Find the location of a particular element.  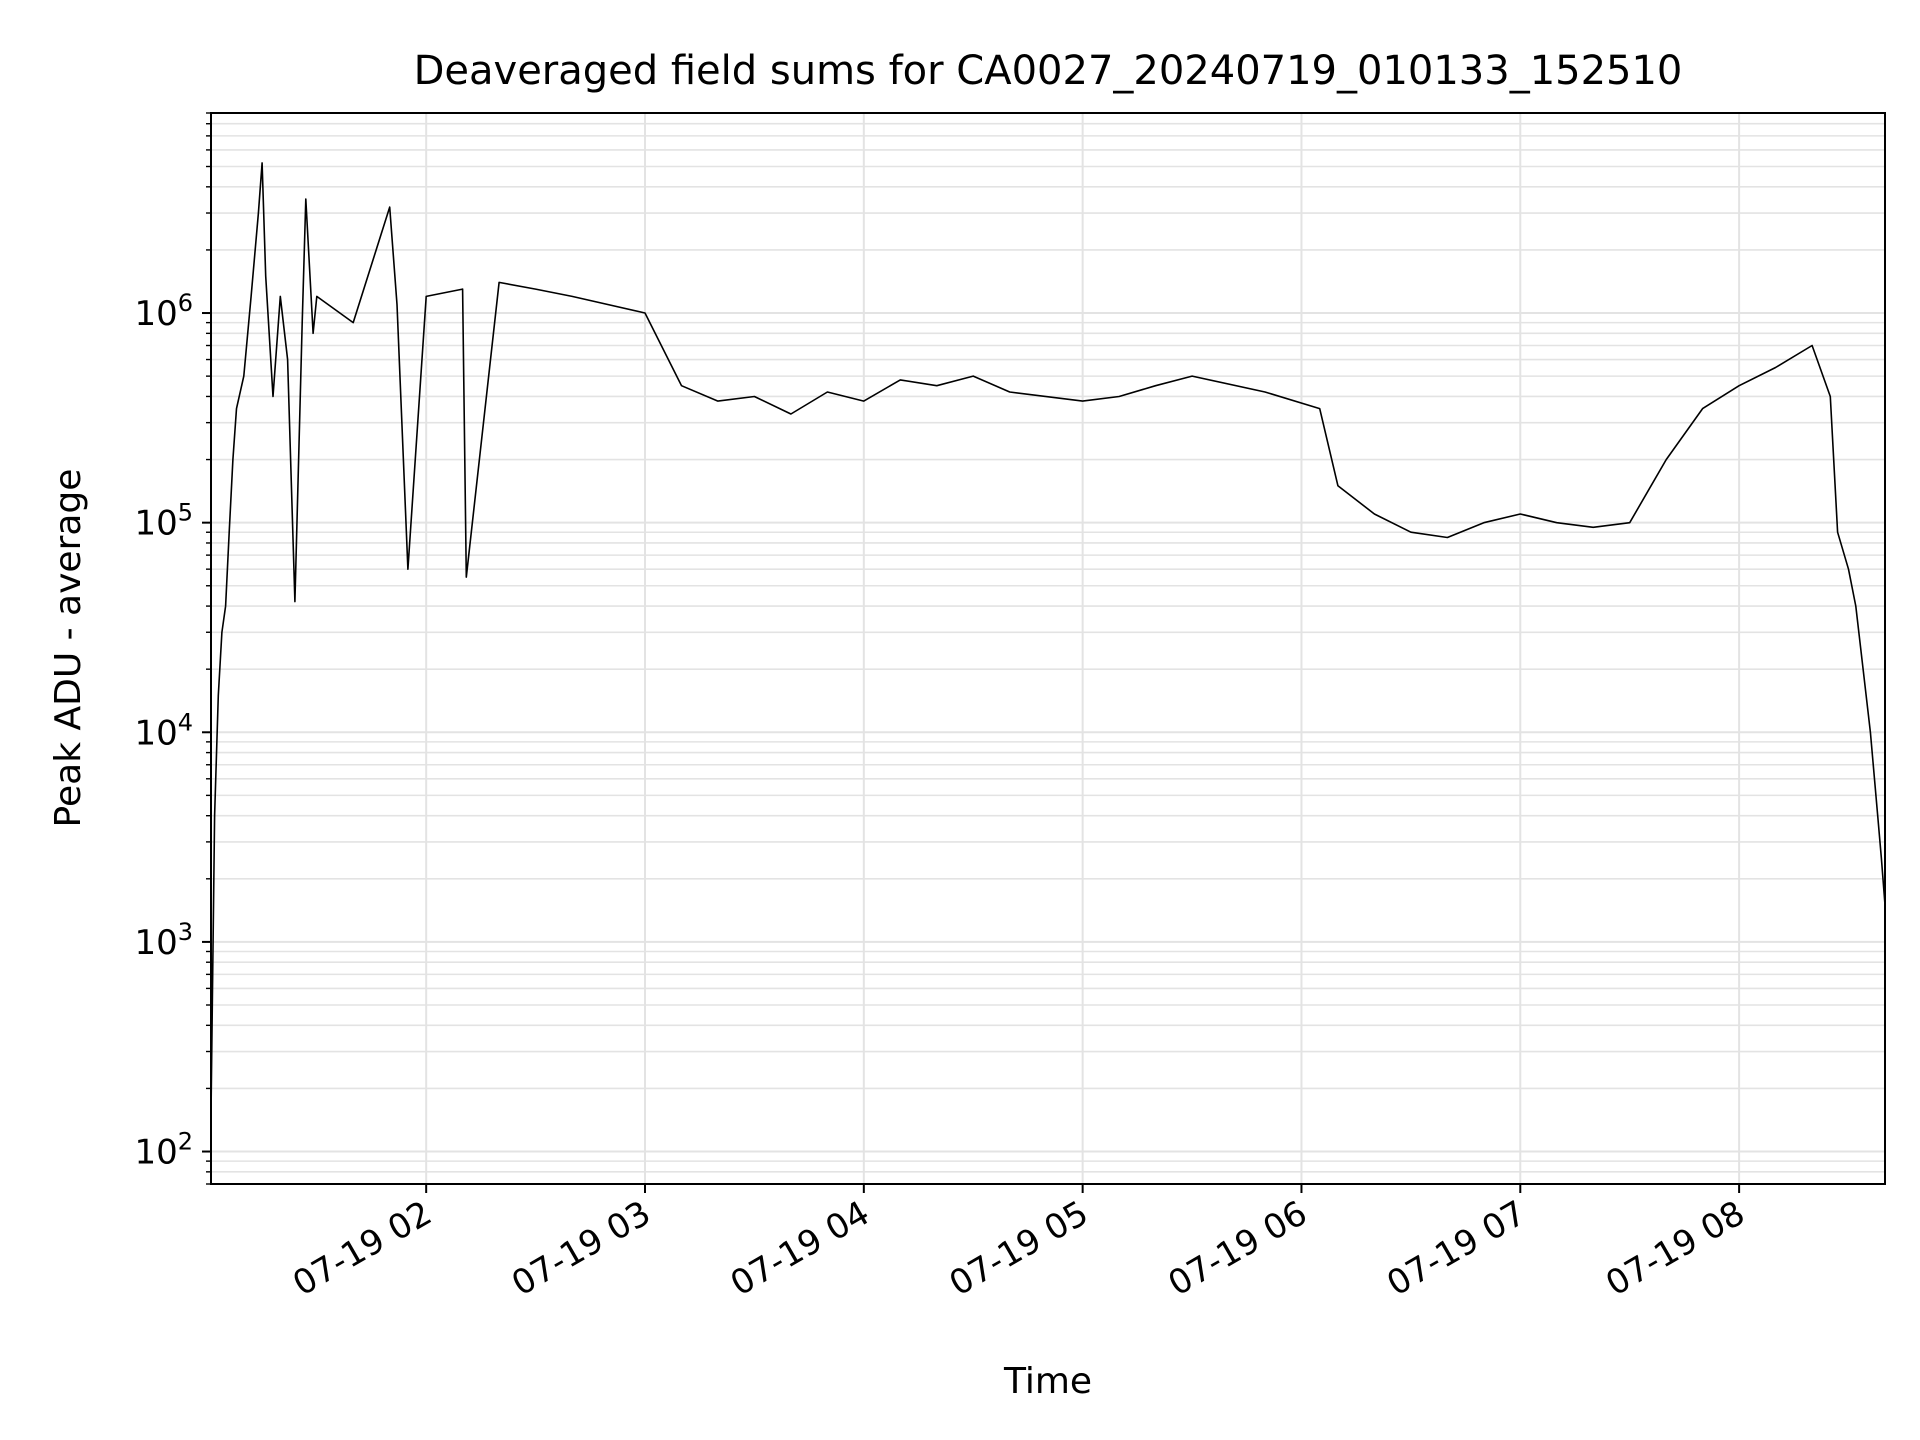

y-tick-label-exponent: 2 is located at coordinates (185, 1142).